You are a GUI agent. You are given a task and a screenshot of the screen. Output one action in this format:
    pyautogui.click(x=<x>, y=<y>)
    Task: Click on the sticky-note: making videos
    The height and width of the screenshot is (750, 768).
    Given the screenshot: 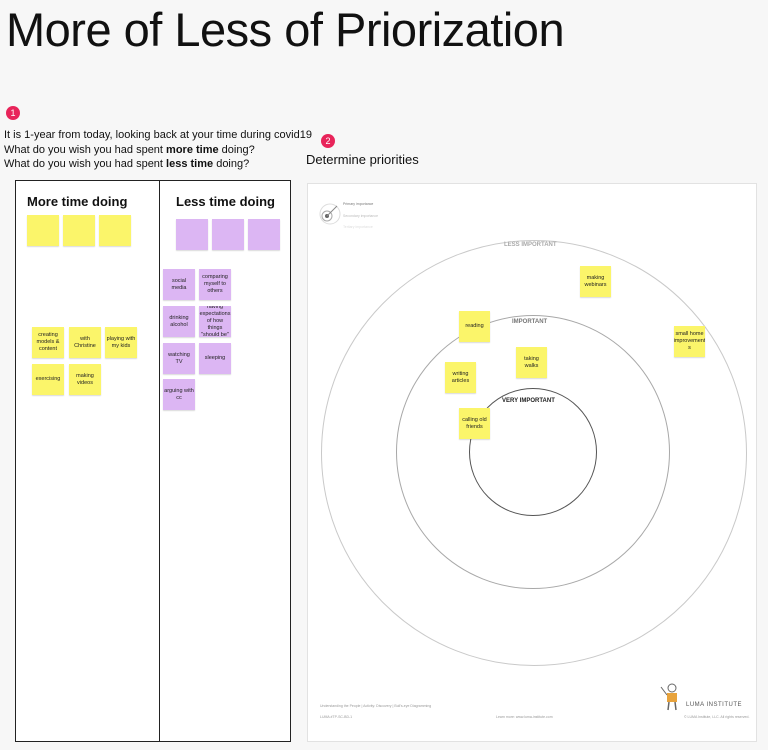 What is the action you would take?
    pyautogui.click(x=85, y=379)
    